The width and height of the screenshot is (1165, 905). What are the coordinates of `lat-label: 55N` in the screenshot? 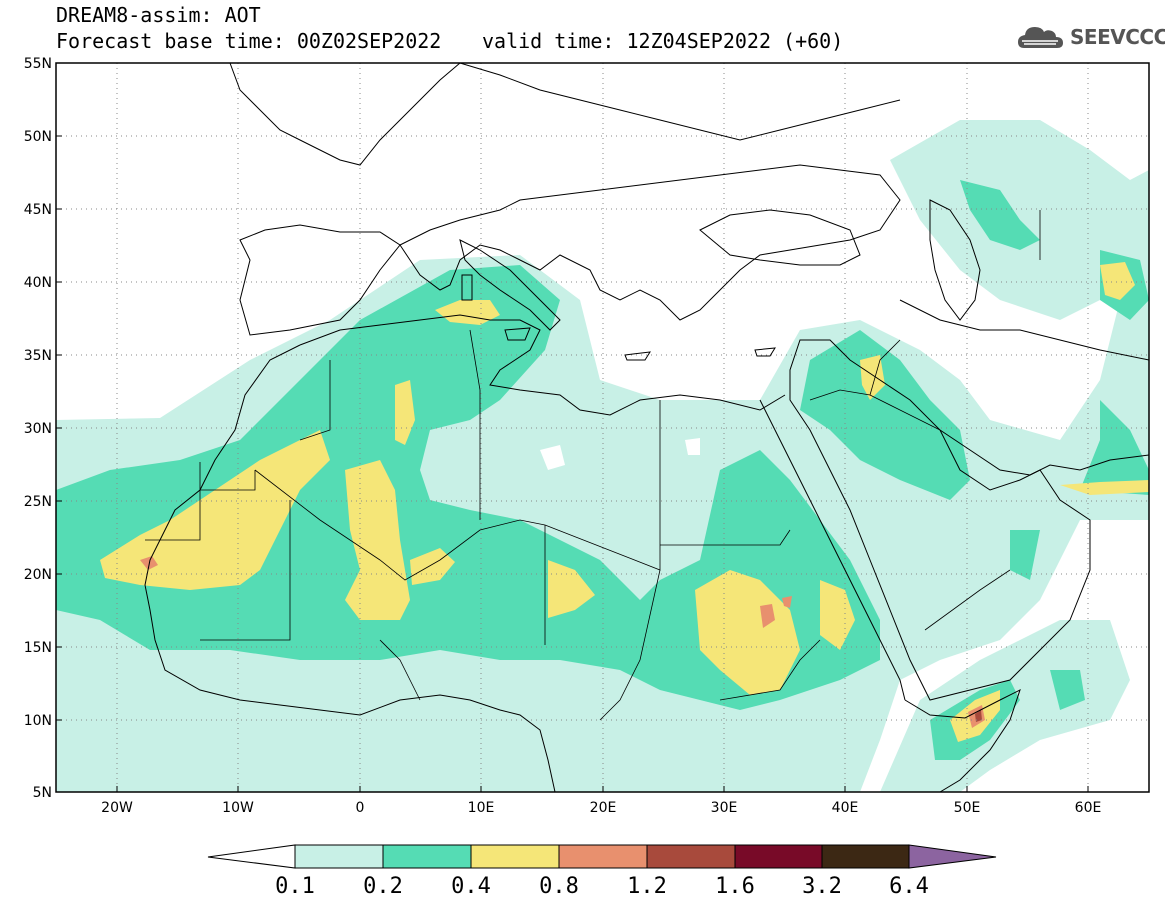 It's located at (38, 64).